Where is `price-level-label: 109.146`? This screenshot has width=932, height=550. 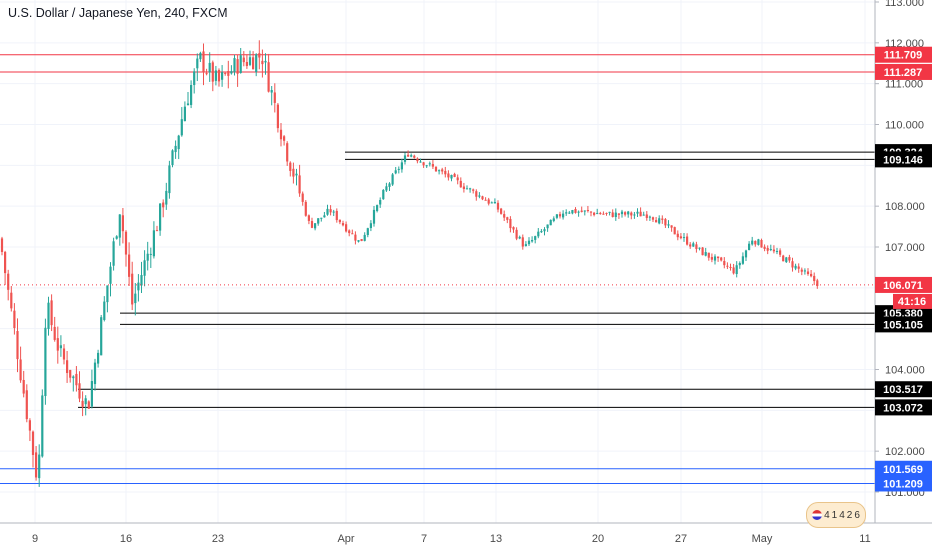
price-level-label: 109.146 is located at coordinates (903, 160).